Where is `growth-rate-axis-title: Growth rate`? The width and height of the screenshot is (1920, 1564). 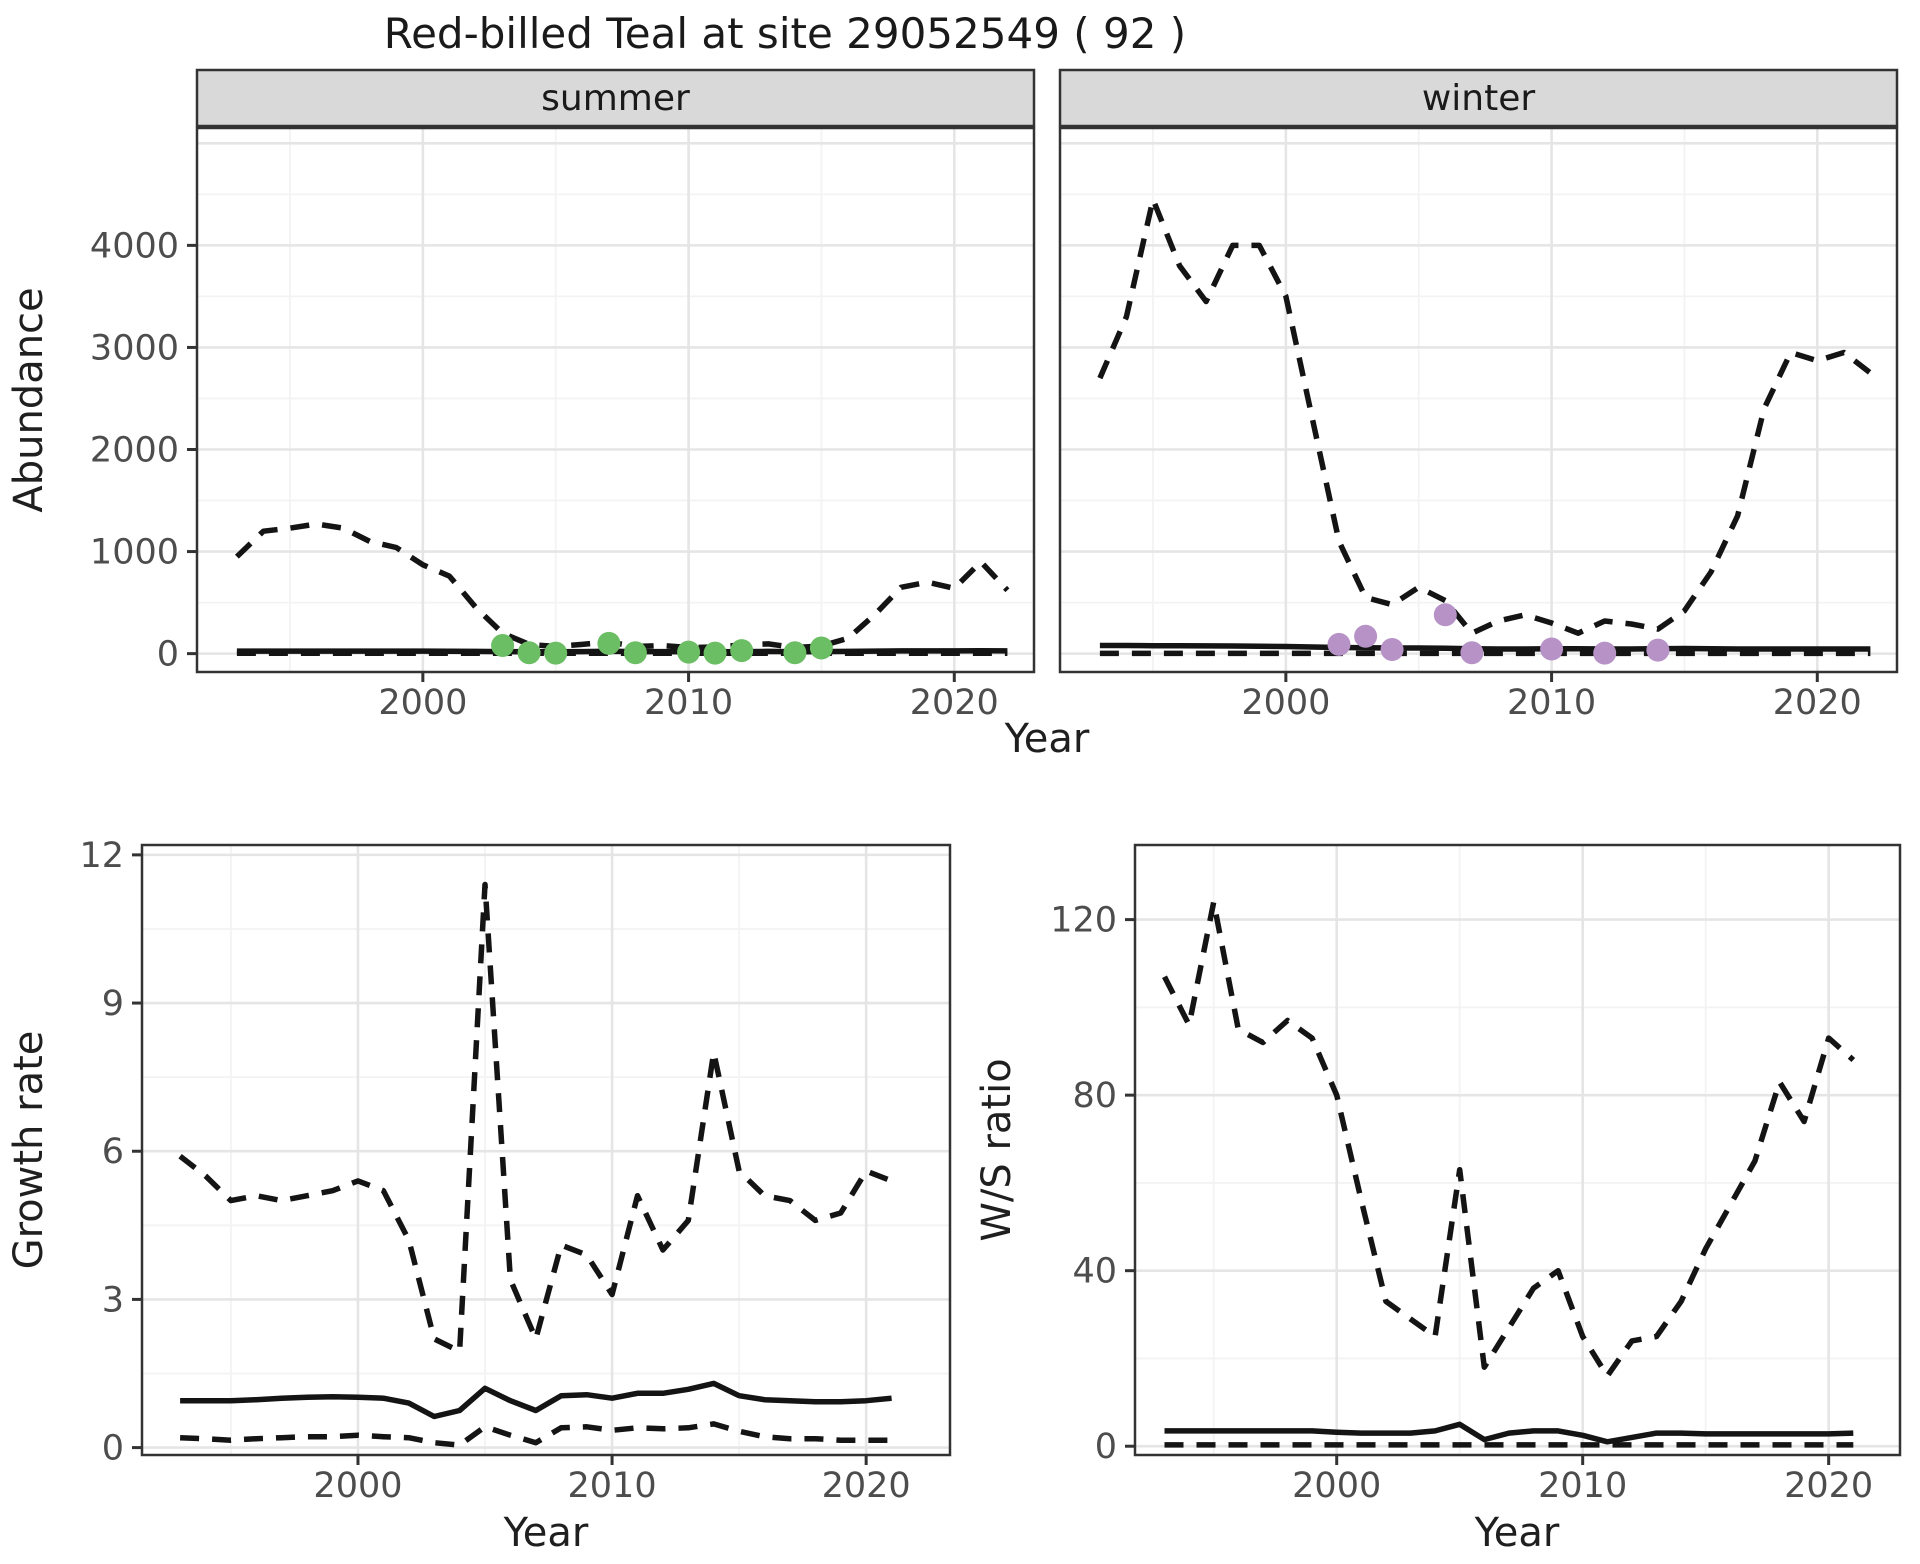
growth-rate-axis-title: Growth rate is located at coordinates (29, 1150).